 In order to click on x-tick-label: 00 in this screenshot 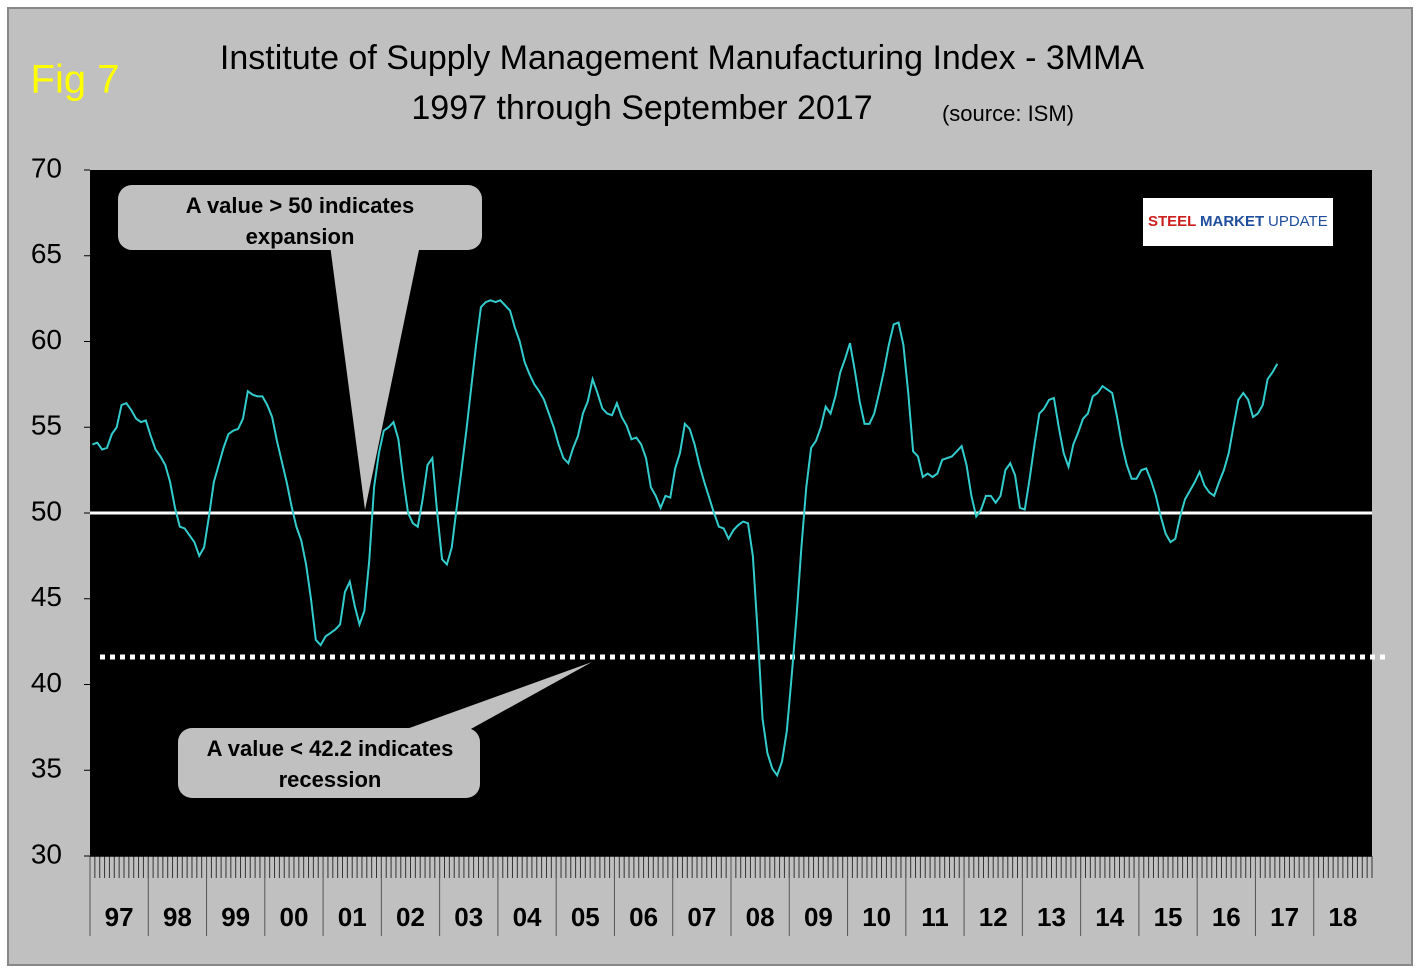, I will do `click(293, 917)`.